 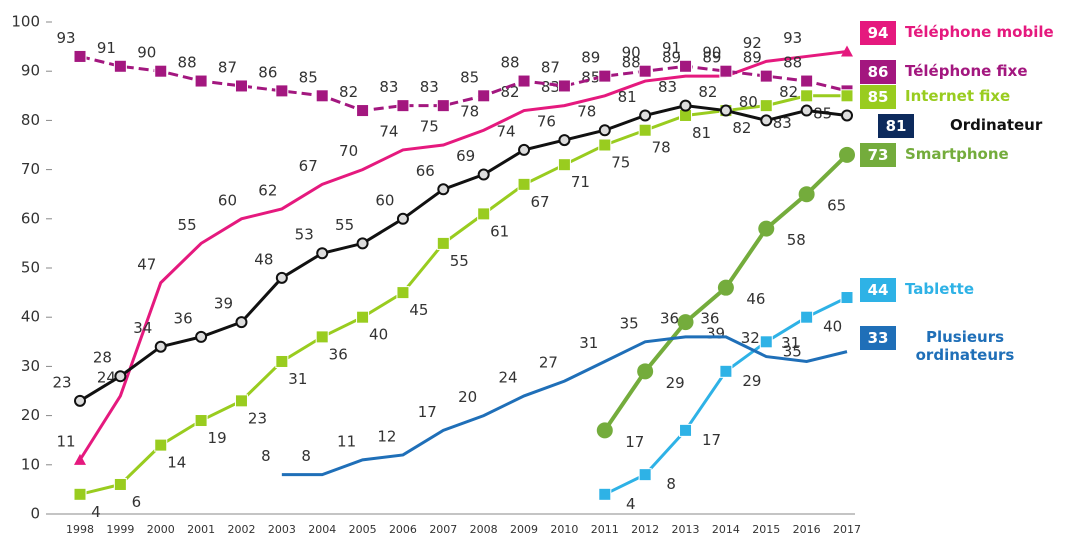 I want to click on data-label: 61, so click(x=499, y=231).